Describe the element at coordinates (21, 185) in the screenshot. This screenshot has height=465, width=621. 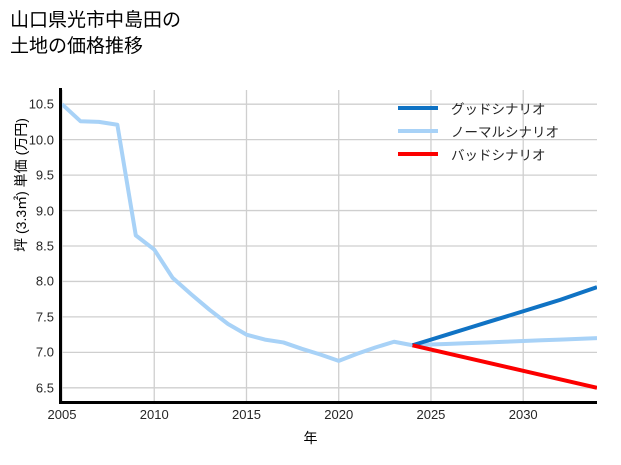
I see `y-axis-title: 坪 (3.3㎡) 単価 (万円)` at that location.